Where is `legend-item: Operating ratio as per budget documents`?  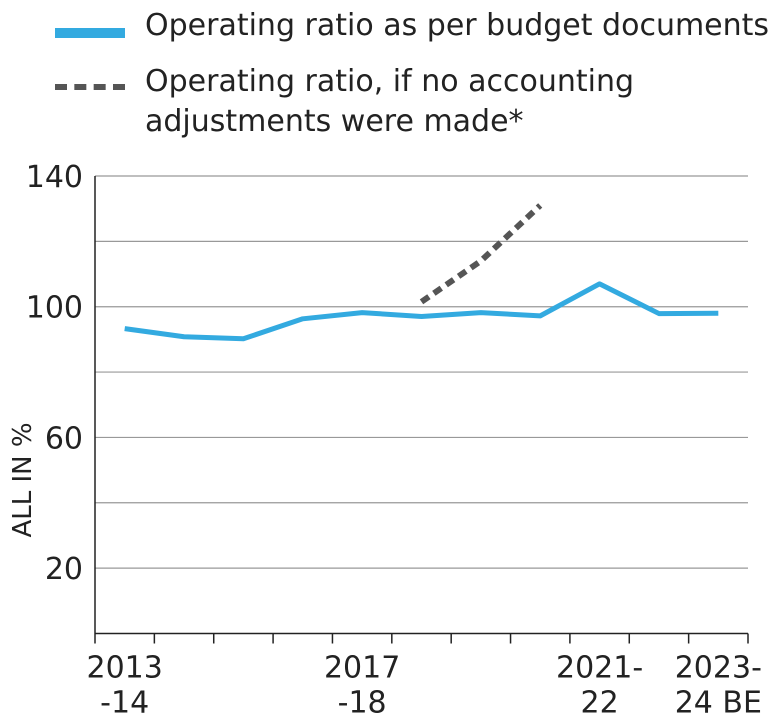 legend-item: Operating ratio as per budget documents is located at coordinates (412, 26).